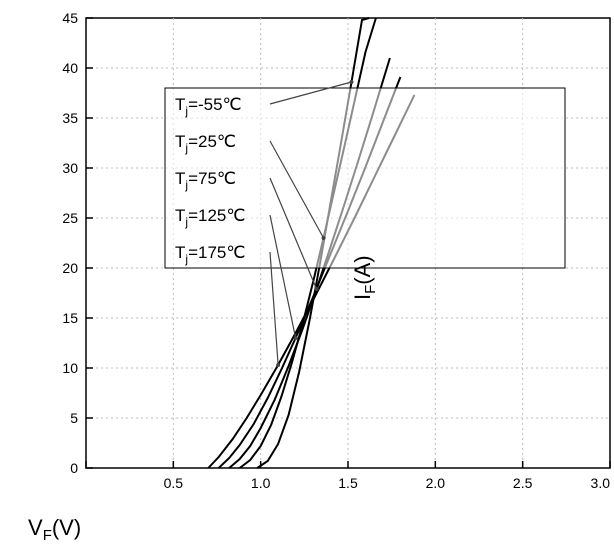 This screenshot has height=548, width=614. Describe the element at coordinates (261, 483) in the screenshot. I see `x-tick-label: 1.0` at that location.